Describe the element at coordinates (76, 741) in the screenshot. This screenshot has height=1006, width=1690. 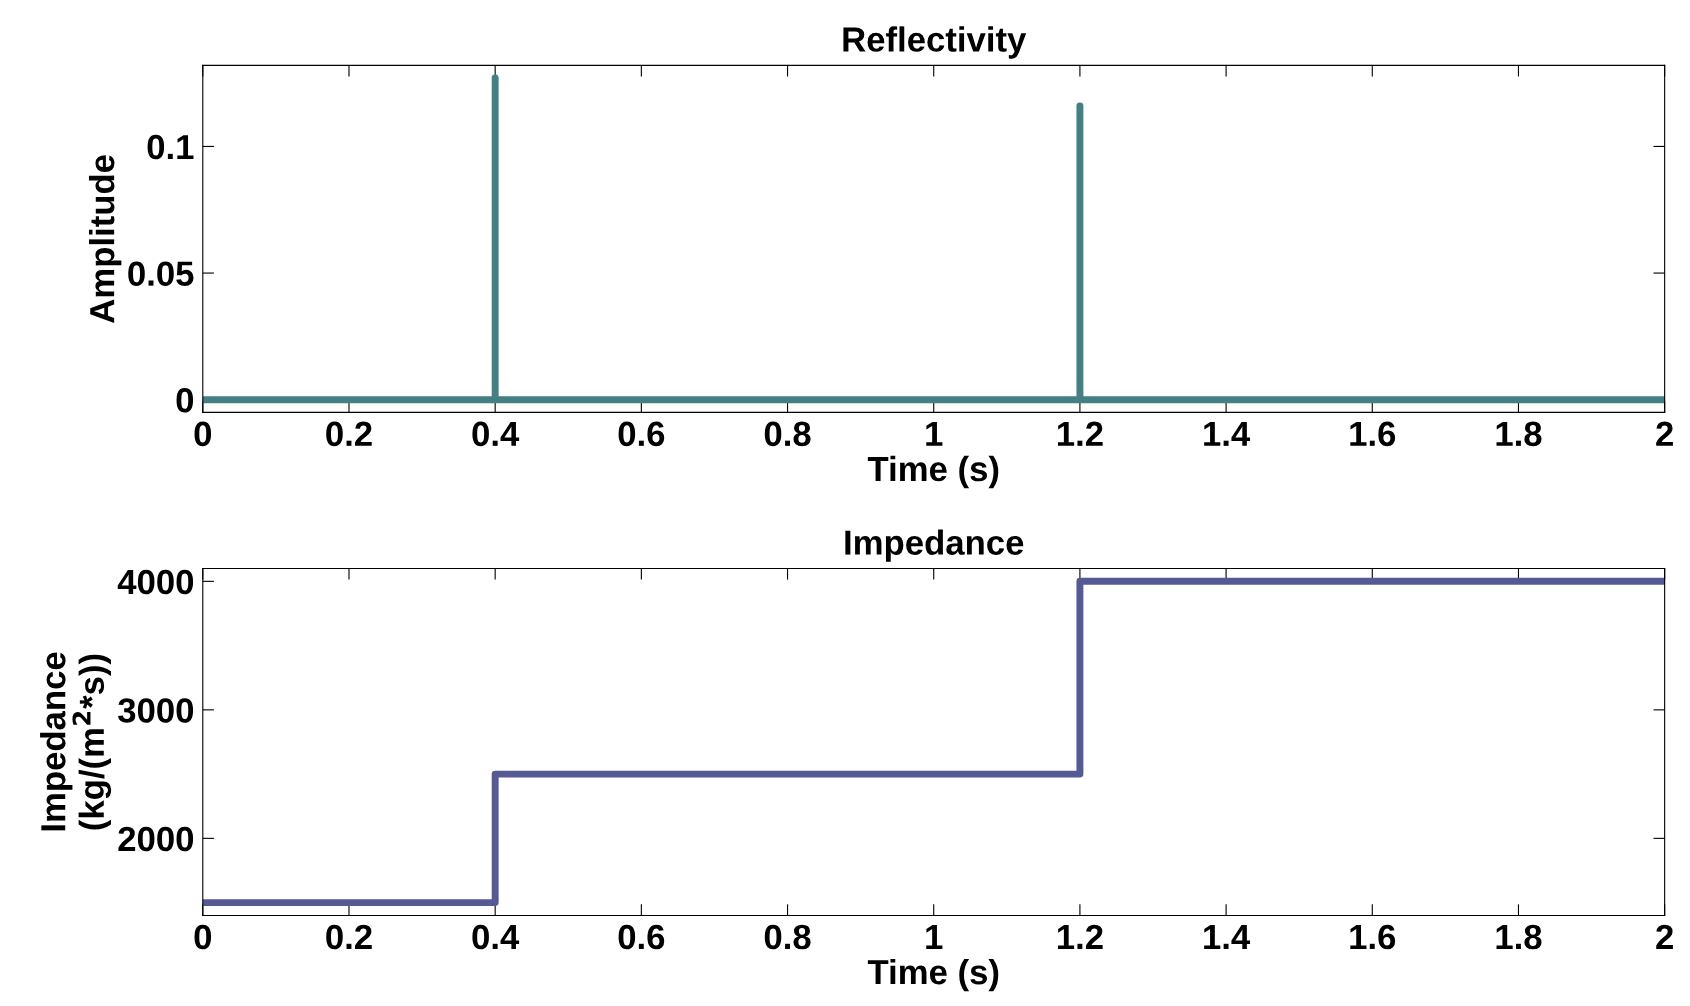
I see `y-axis-title: Impedance (kg/(m$^{2}$*s))` at that location.